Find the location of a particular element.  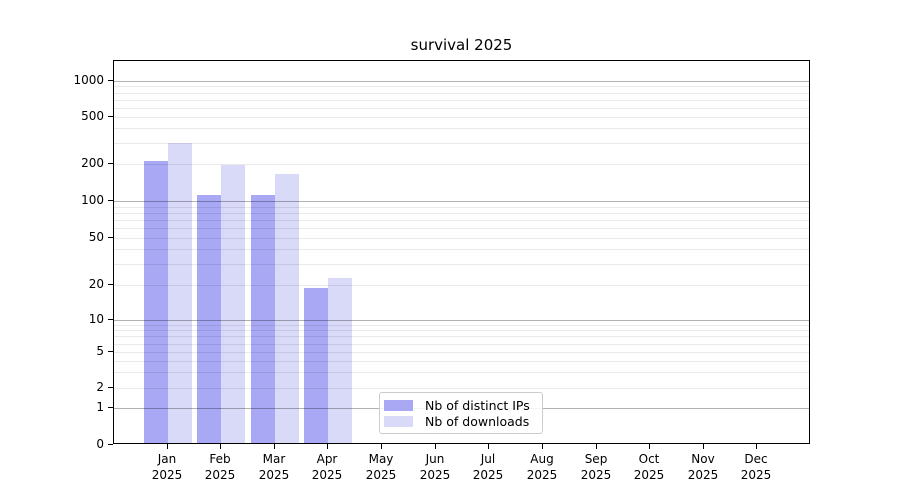

y-tick-label: 100 is located at coordinates (92, 200).